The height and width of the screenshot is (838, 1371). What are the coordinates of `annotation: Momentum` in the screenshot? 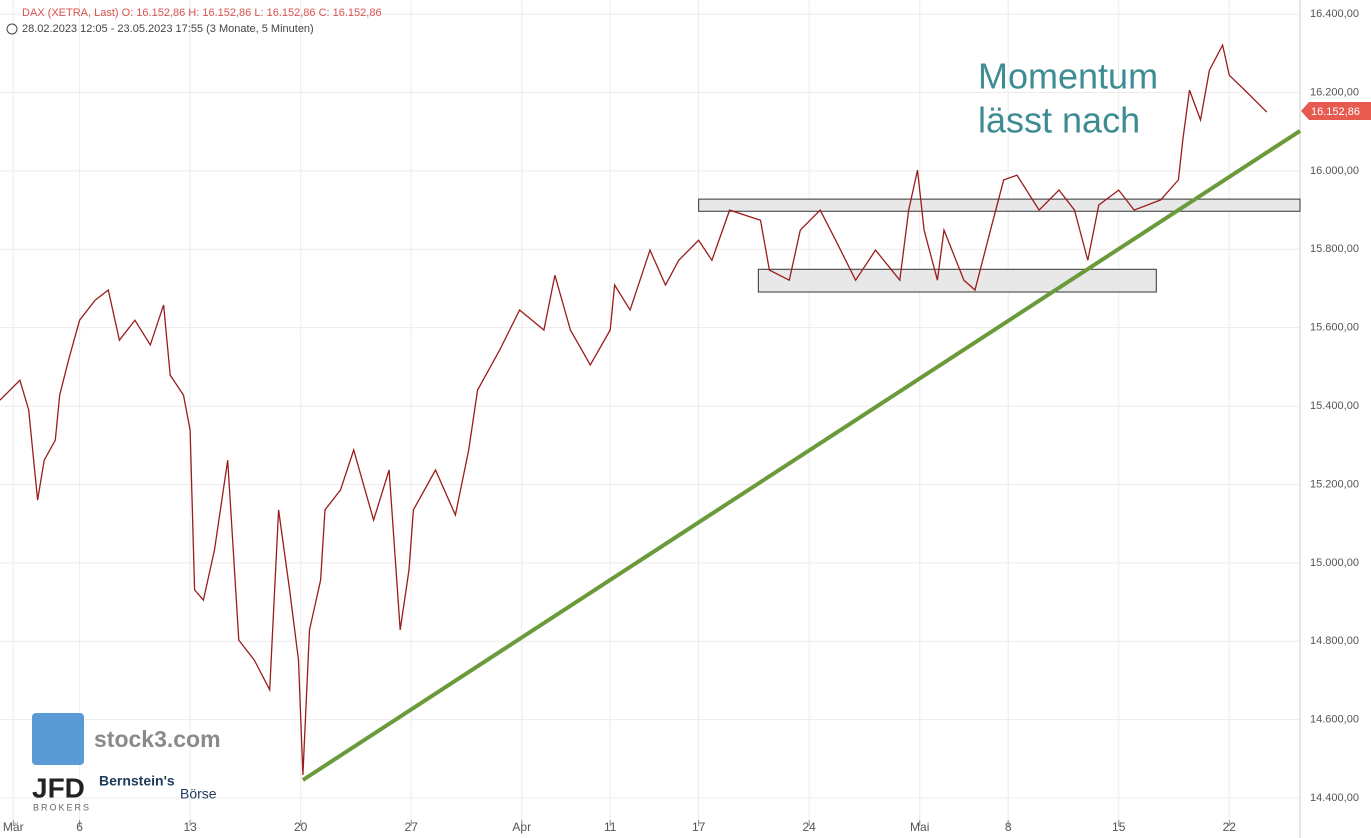 It's located at (1068, 76).